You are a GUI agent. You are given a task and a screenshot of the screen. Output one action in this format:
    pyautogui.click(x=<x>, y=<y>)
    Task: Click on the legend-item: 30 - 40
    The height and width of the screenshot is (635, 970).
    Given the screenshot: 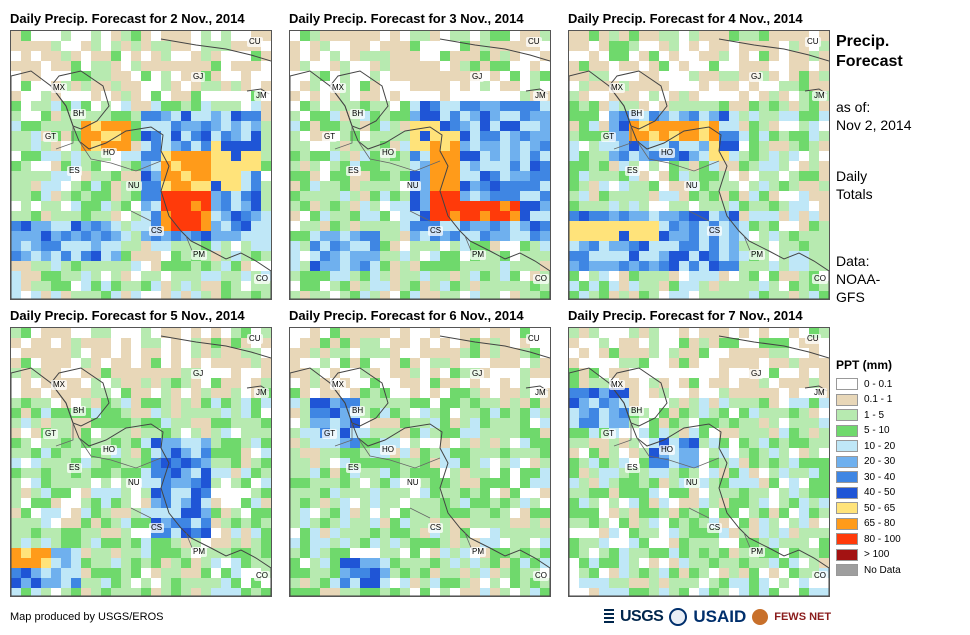 What is the action you would take?
    pyautogui.click(x=865, y=477)
    